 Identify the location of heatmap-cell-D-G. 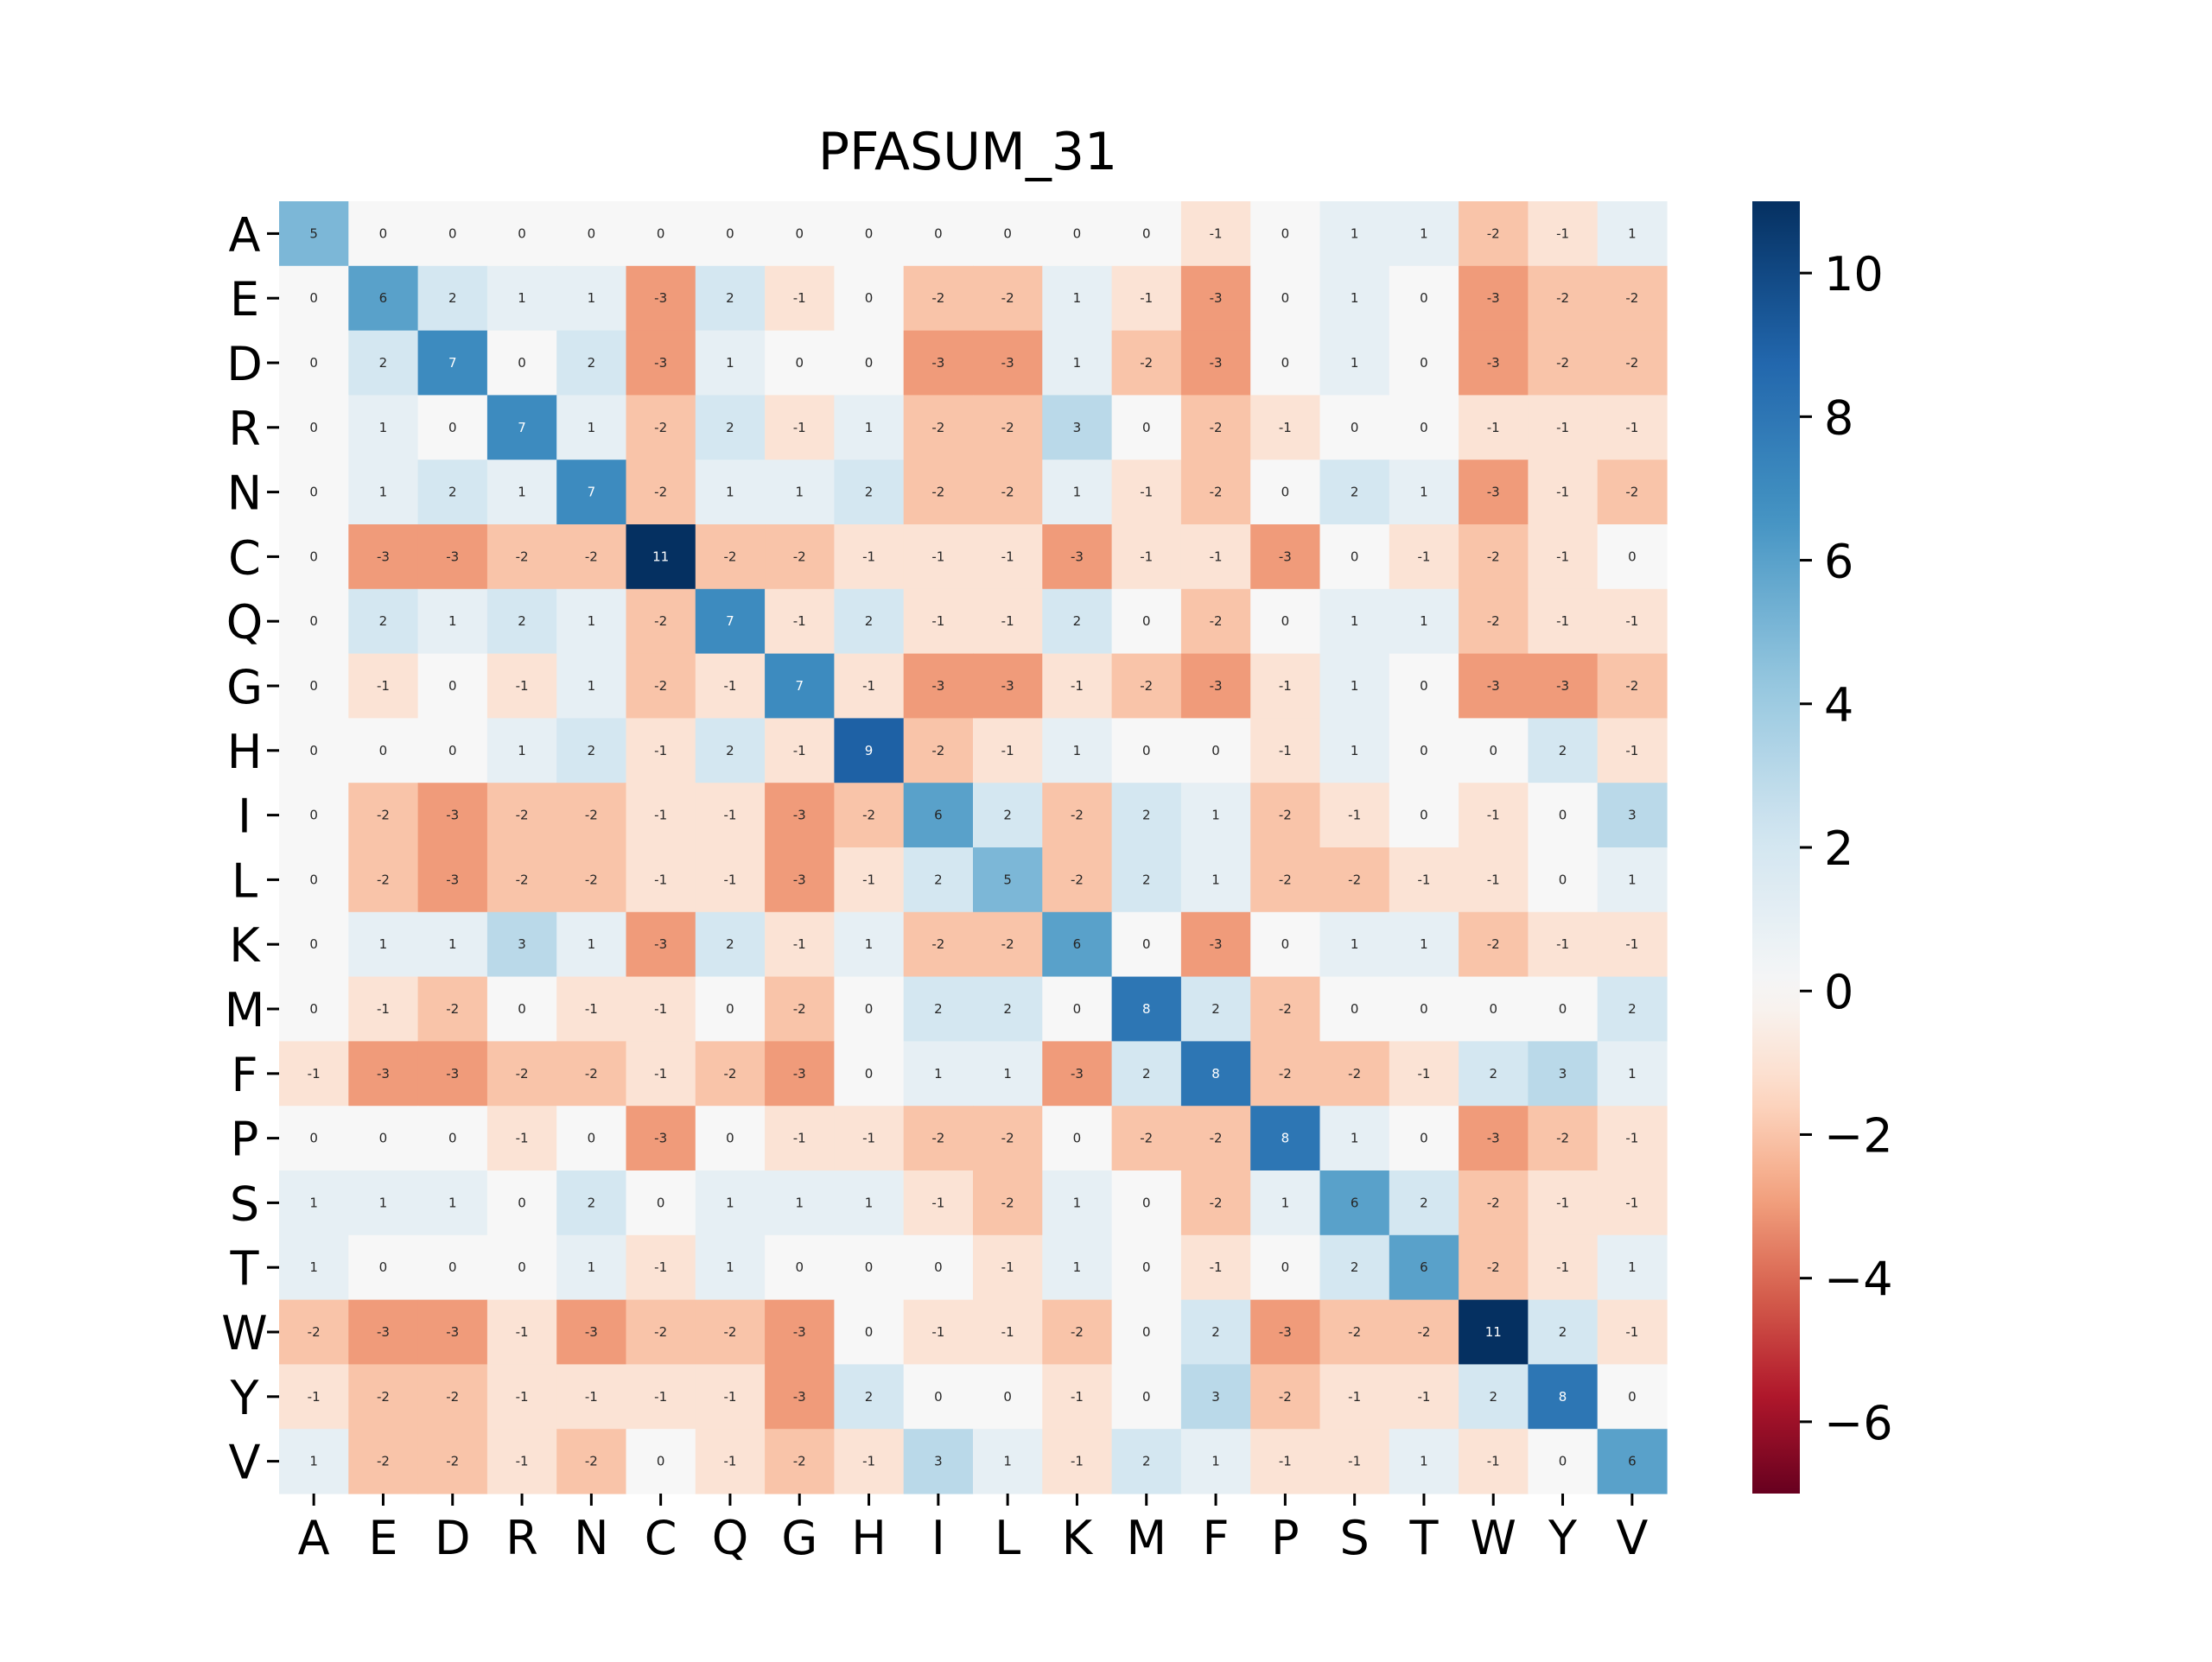
(800, 363).